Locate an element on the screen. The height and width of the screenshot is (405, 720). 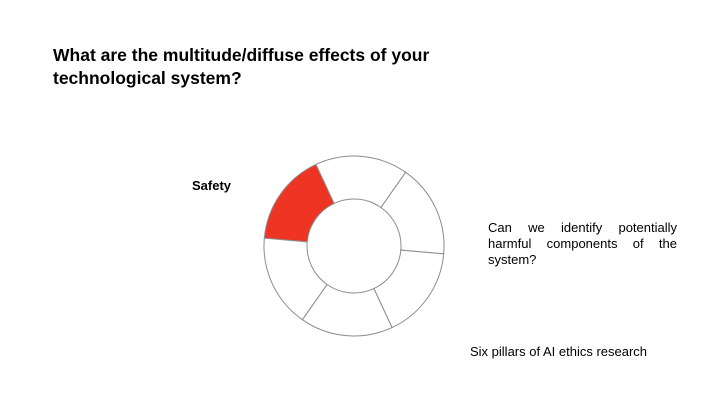
wheel-segment is located at coordinates (295, 279).